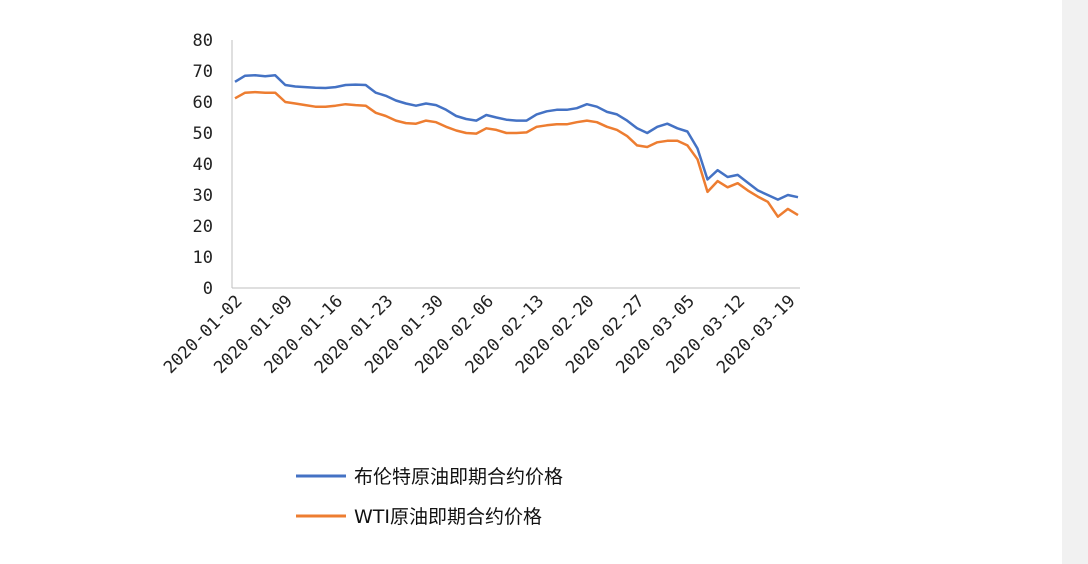 The width and height of the screenshot is (1088, 564). Describe the element at coordinates (1075, 282) in the screenshot. I see `right-background-band` at that location.